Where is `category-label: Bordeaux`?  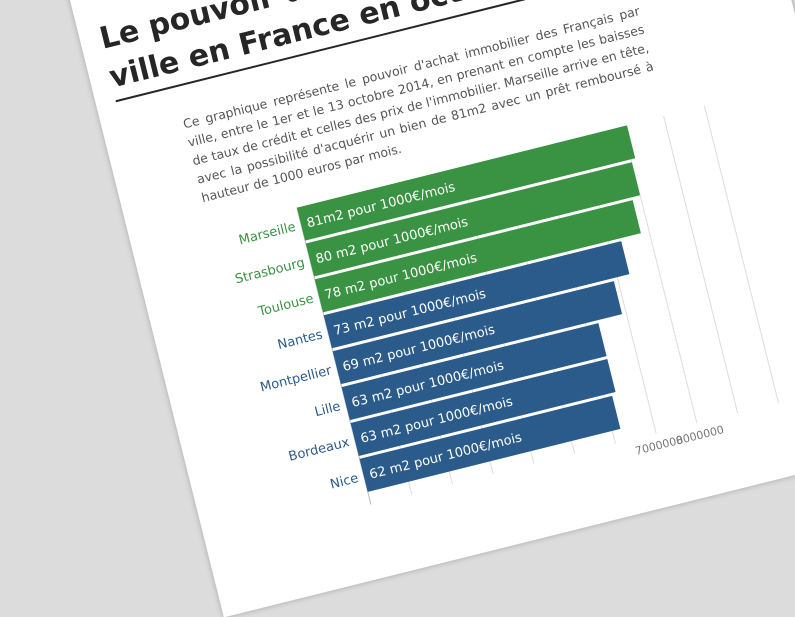
category-label: Bordeaux is located at coordinates (319, 450).